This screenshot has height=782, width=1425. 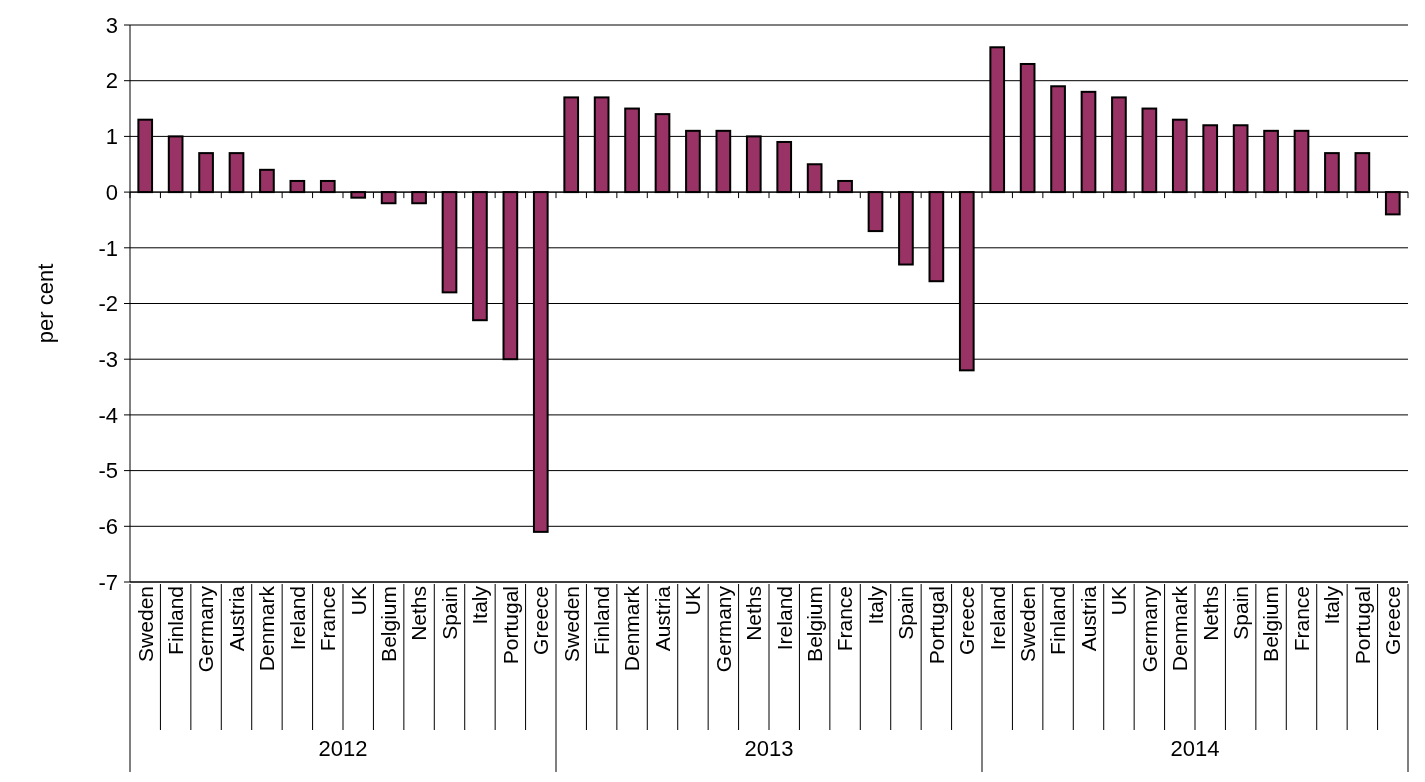 What do you see at coordinates (108, 582) in the screenshot?
I see `y-tick-label: -7` at bounding box center [108, 582].